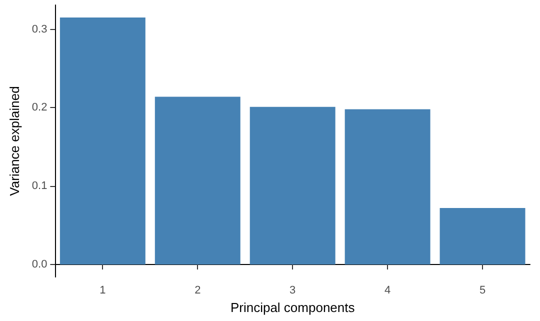  Describe the element at coordinates (103, 290) in the screenshot. I see `x-tick-label: 1` at that location.